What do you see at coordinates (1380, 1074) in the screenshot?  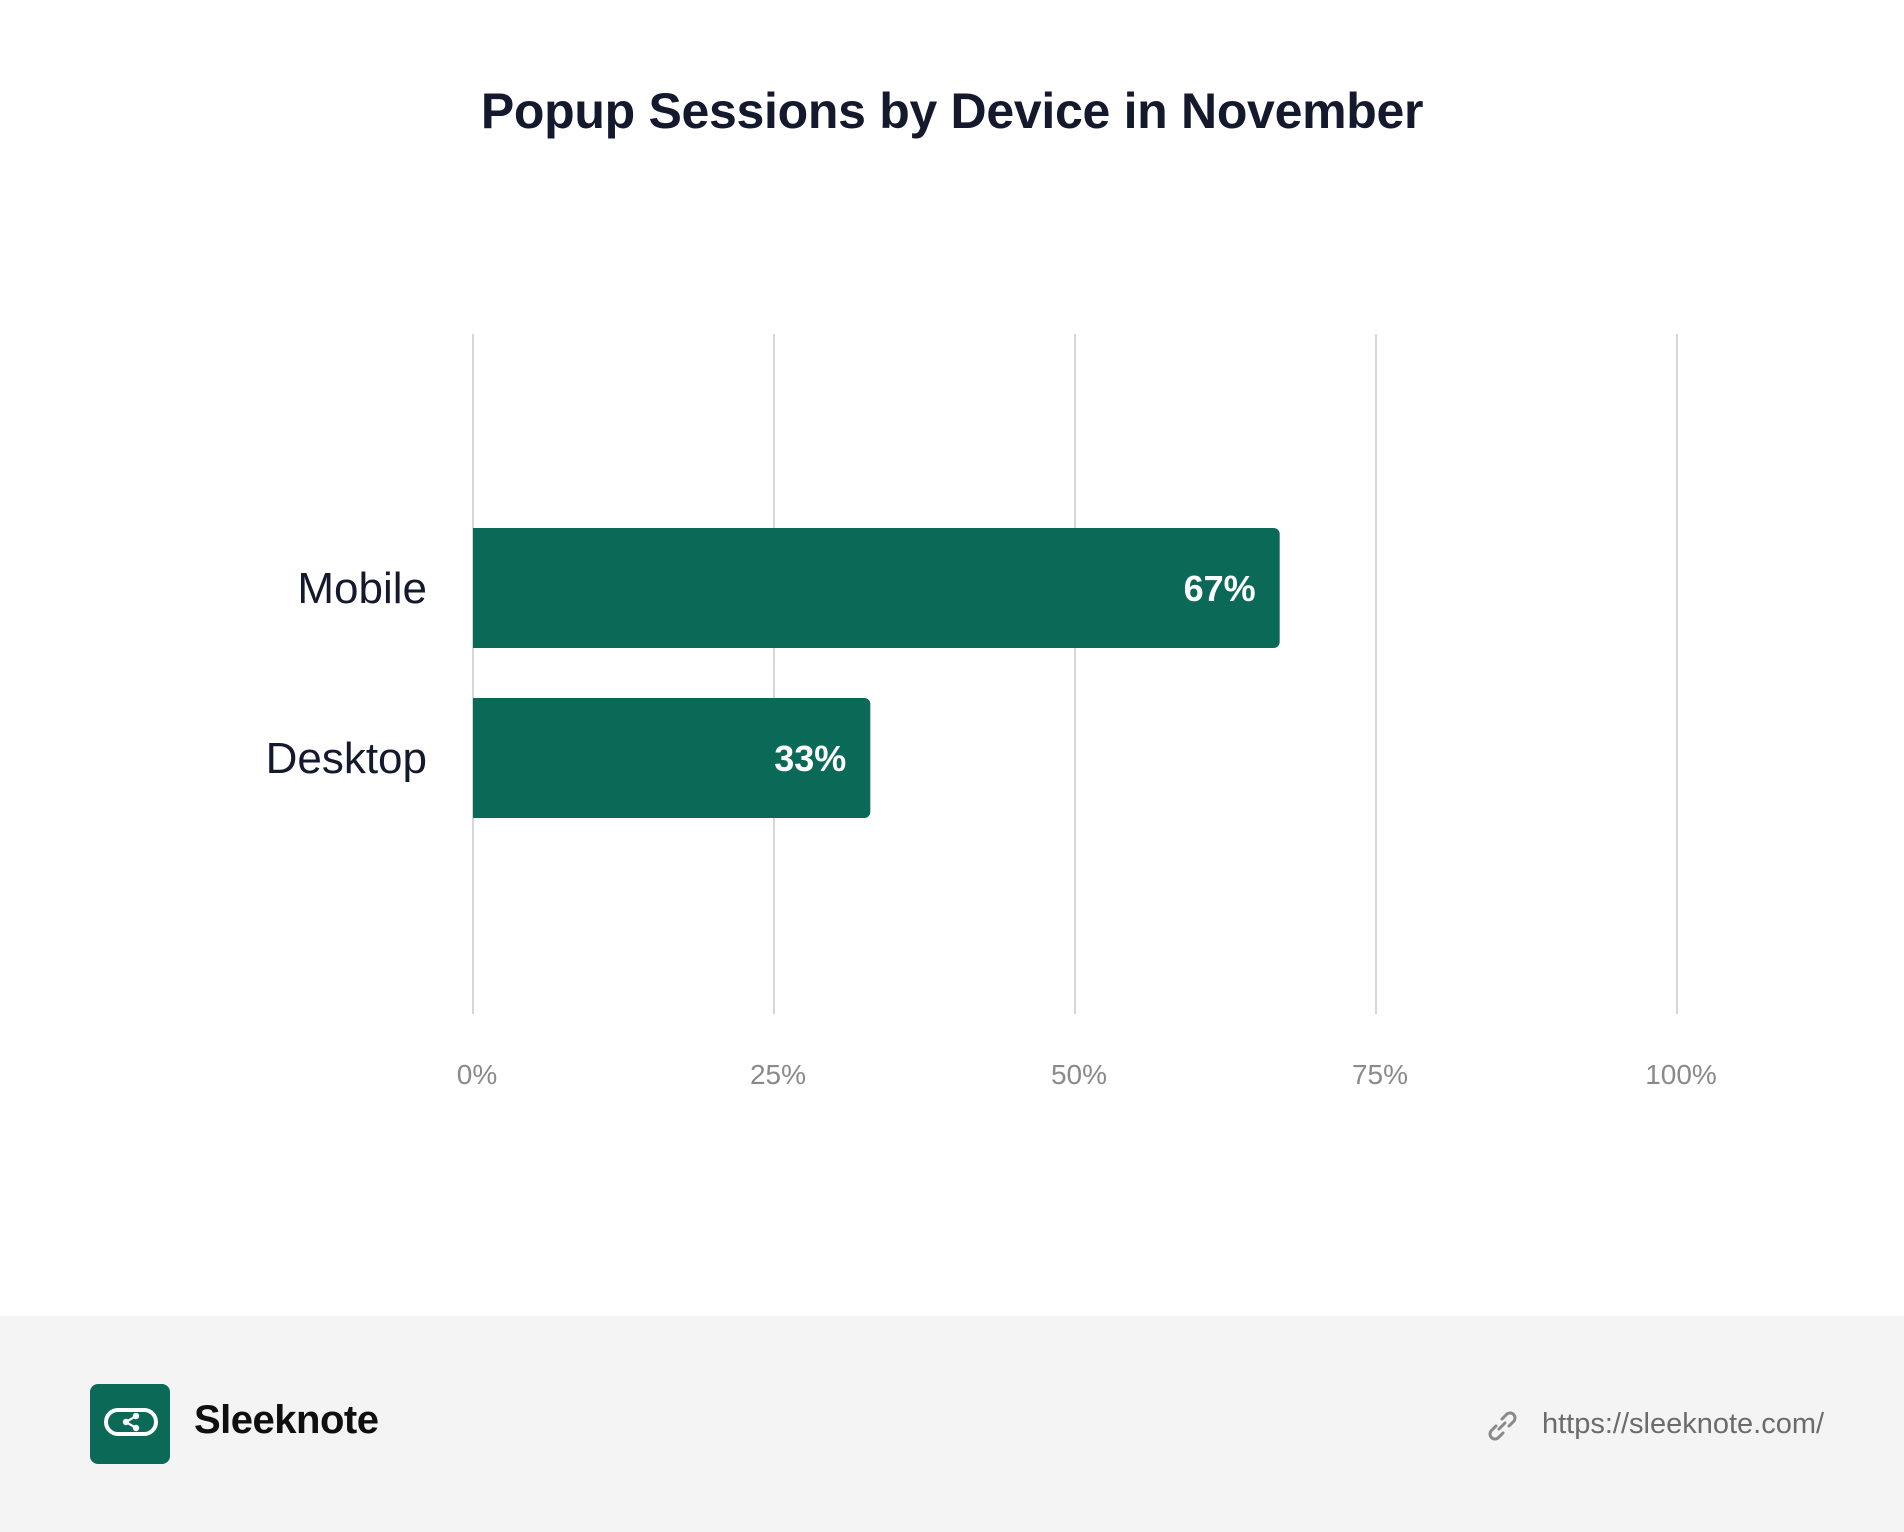 I see `x-tick-label: 75%` at bounding box center [1380, 1074].